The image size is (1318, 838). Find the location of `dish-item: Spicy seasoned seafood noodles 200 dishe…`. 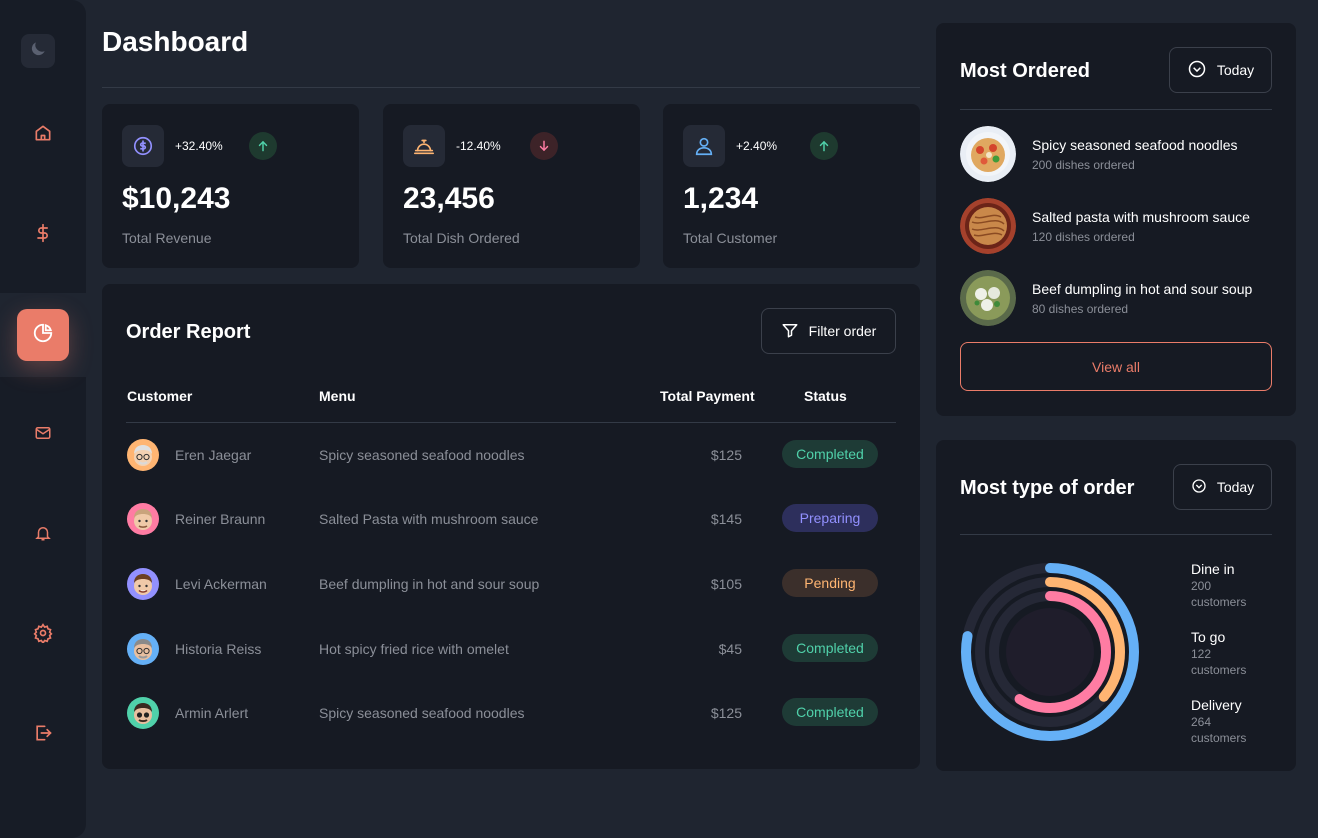

dish-item: Spicy seasoned seafood noodles 200 dishe… is located at coordinates (1120, 154).